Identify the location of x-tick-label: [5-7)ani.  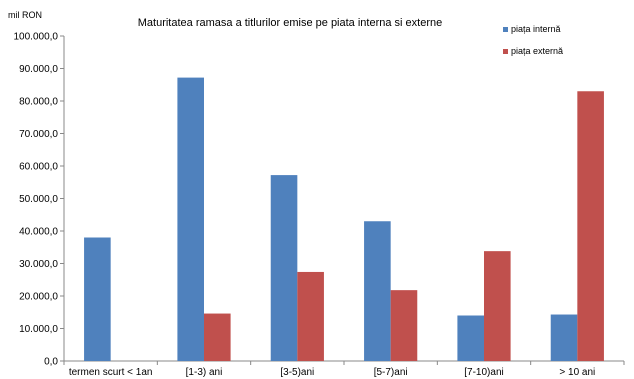
(391, 372).